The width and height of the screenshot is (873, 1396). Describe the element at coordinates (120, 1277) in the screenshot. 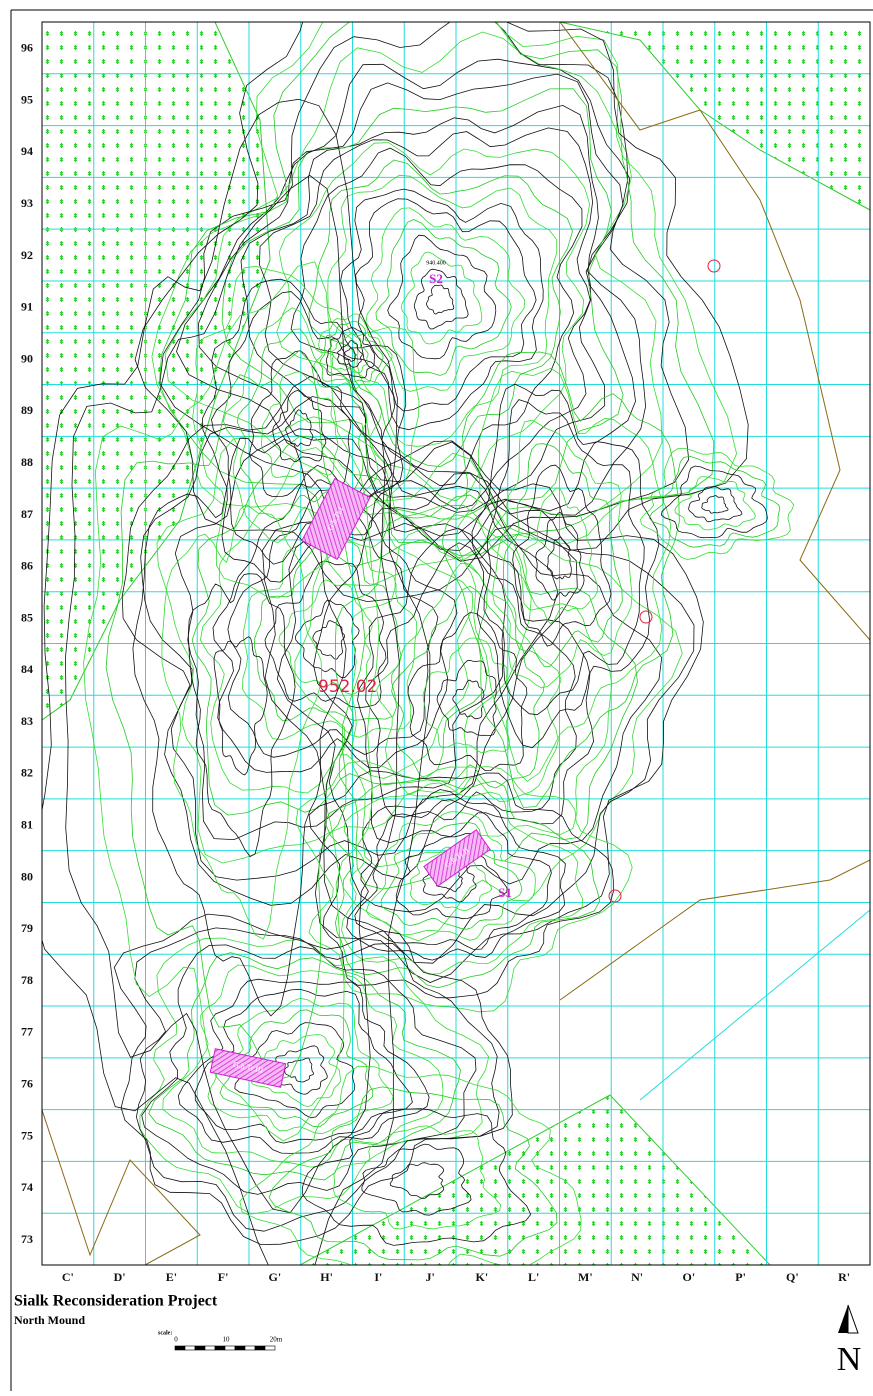

I see `column-label: D'` at that location.